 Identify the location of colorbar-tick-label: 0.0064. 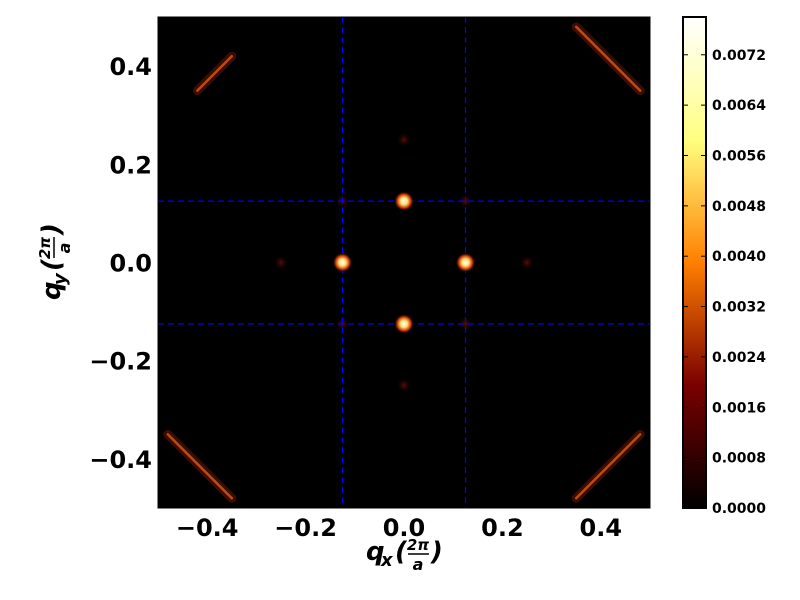
(739, 106).